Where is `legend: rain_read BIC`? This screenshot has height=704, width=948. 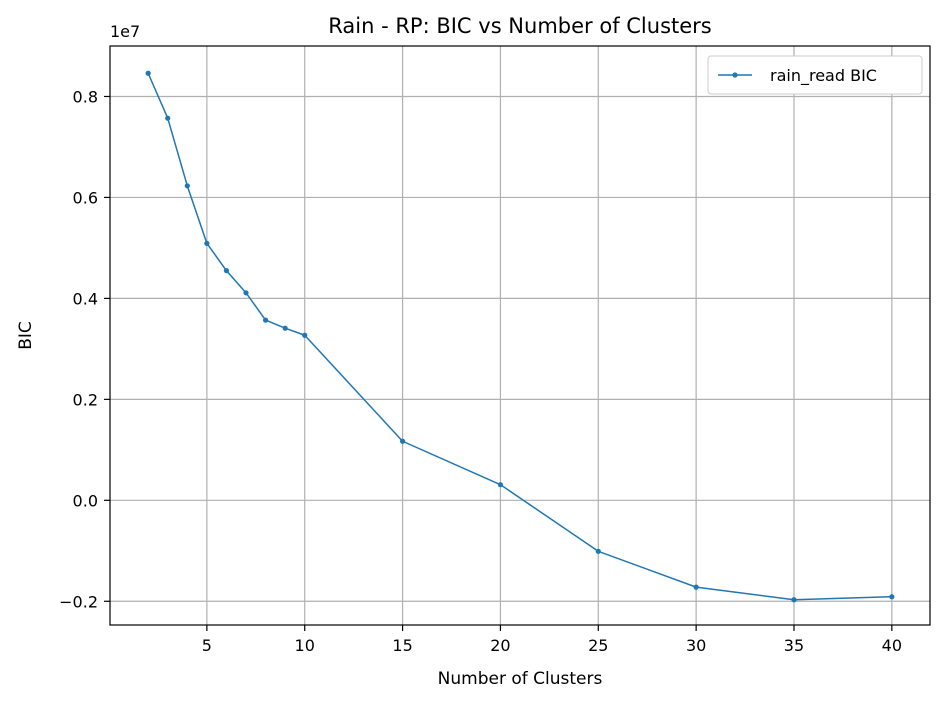 legend: rain_read BIC is located at coordinates (815, 75).